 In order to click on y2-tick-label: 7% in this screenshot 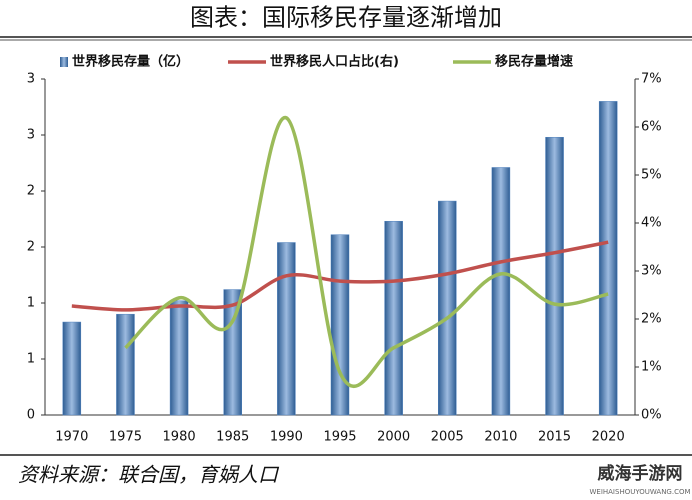, I will do `click(651, 79)`.